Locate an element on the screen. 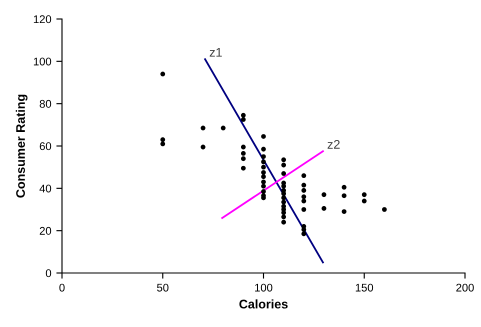 This screenshot has width=481, height=327. annotation: z2 is located at coordinates (334, 144).